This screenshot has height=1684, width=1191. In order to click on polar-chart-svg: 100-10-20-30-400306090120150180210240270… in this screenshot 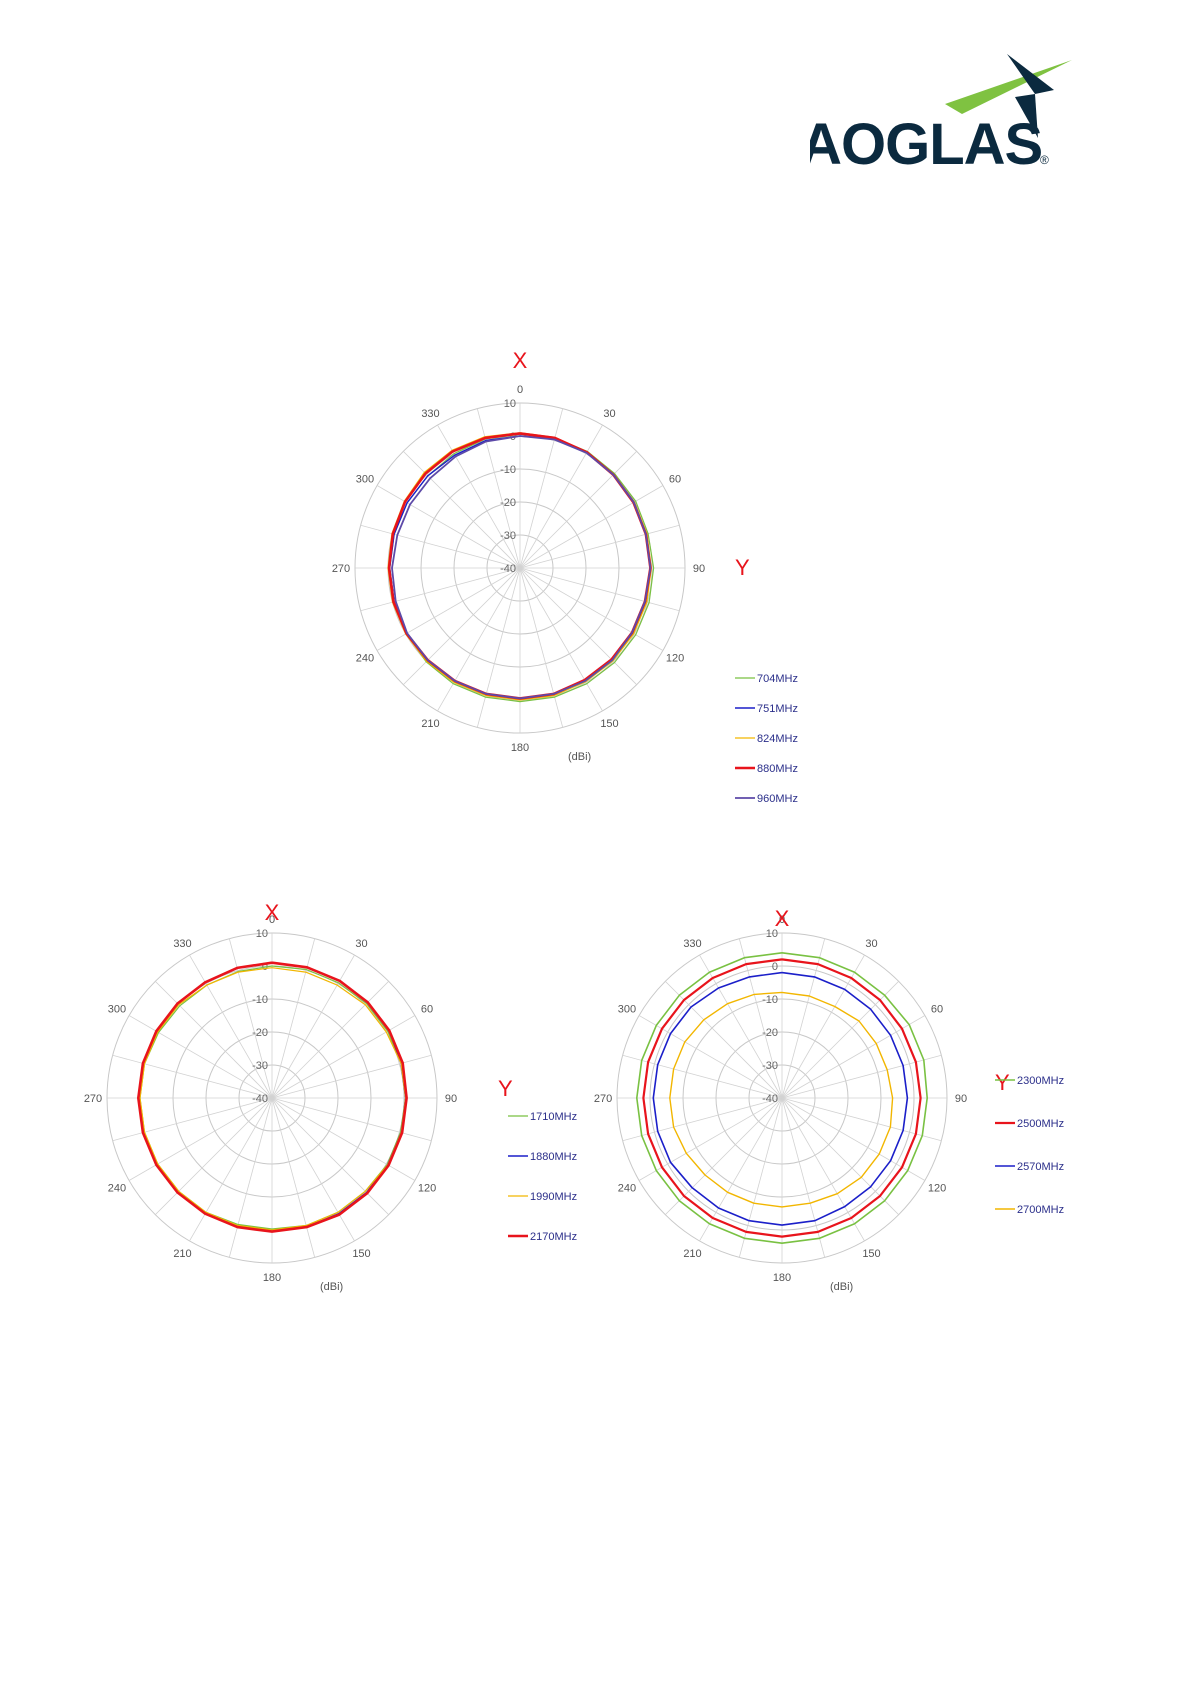, I will do `click(829, 1099)`.